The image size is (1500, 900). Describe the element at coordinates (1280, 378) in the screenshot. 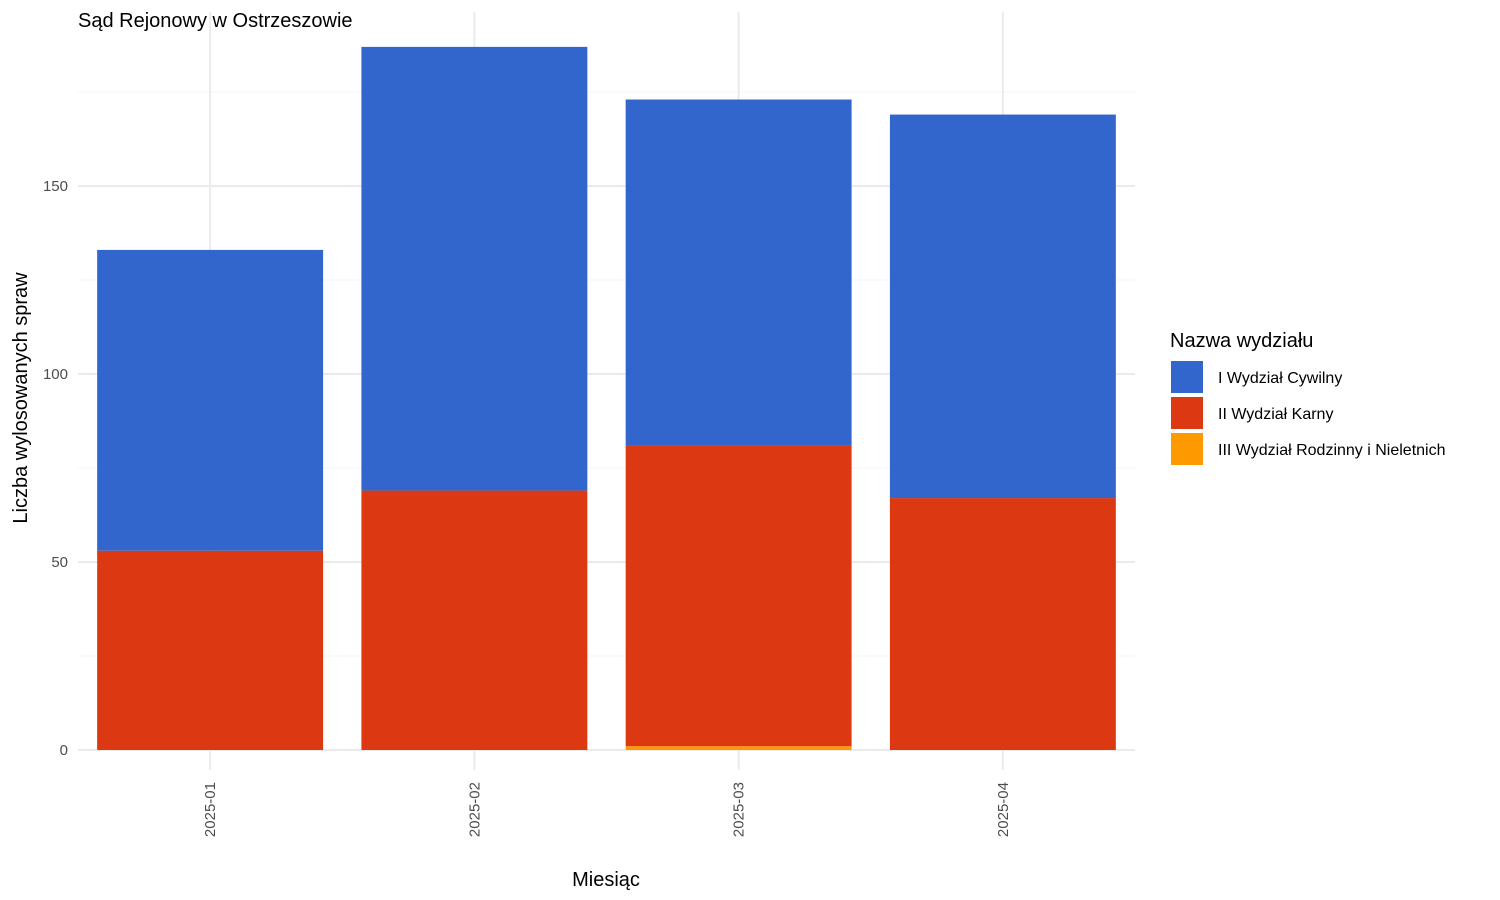

I see `legend-label: I Wydział Cywilny` at that location.